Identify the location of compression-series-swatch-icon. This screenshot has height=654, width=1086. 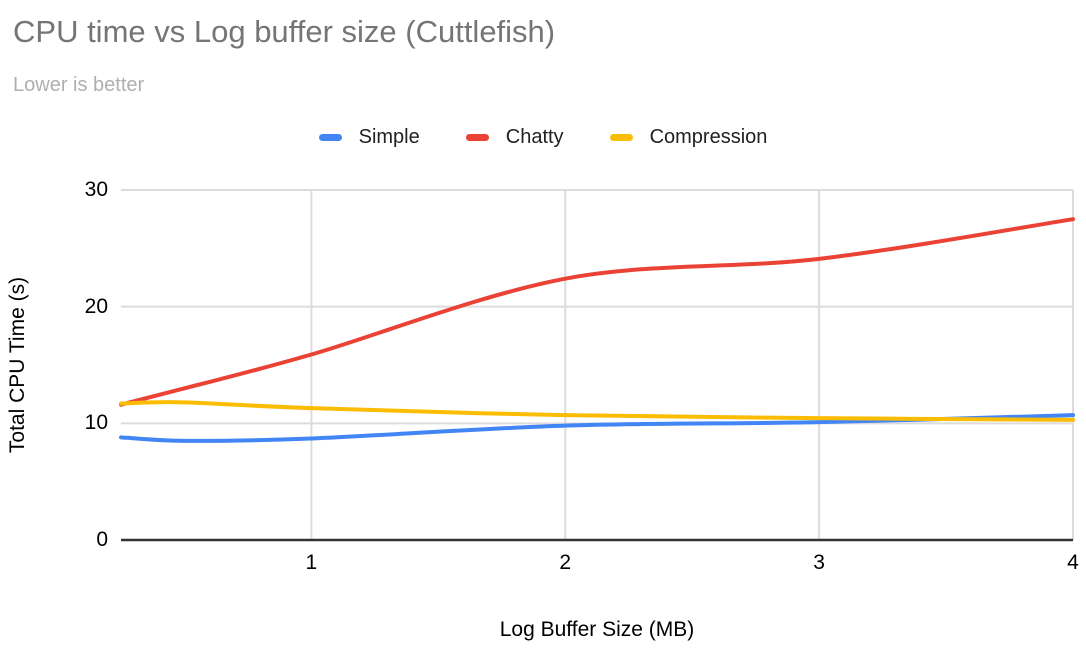
(621, 137).